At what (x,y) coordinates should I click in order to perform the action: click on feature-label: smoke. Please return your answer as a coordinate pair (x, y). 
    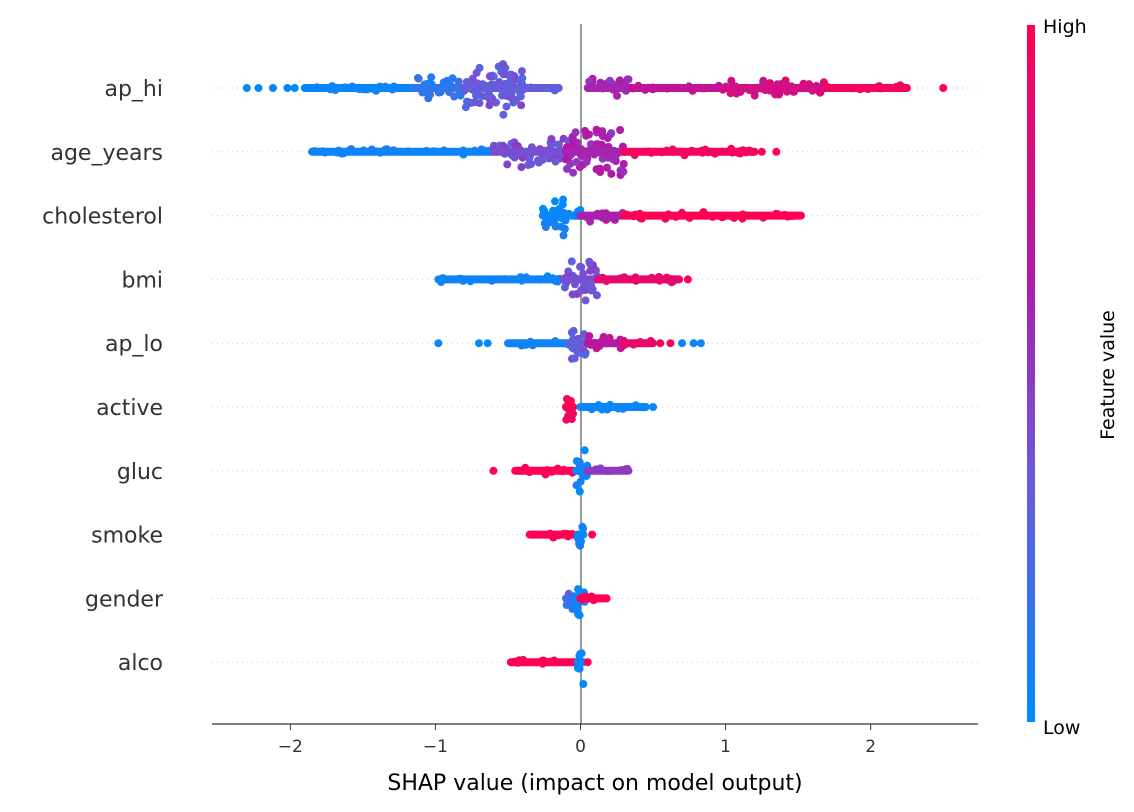
    Looking at the image, I should click on (127, 536).